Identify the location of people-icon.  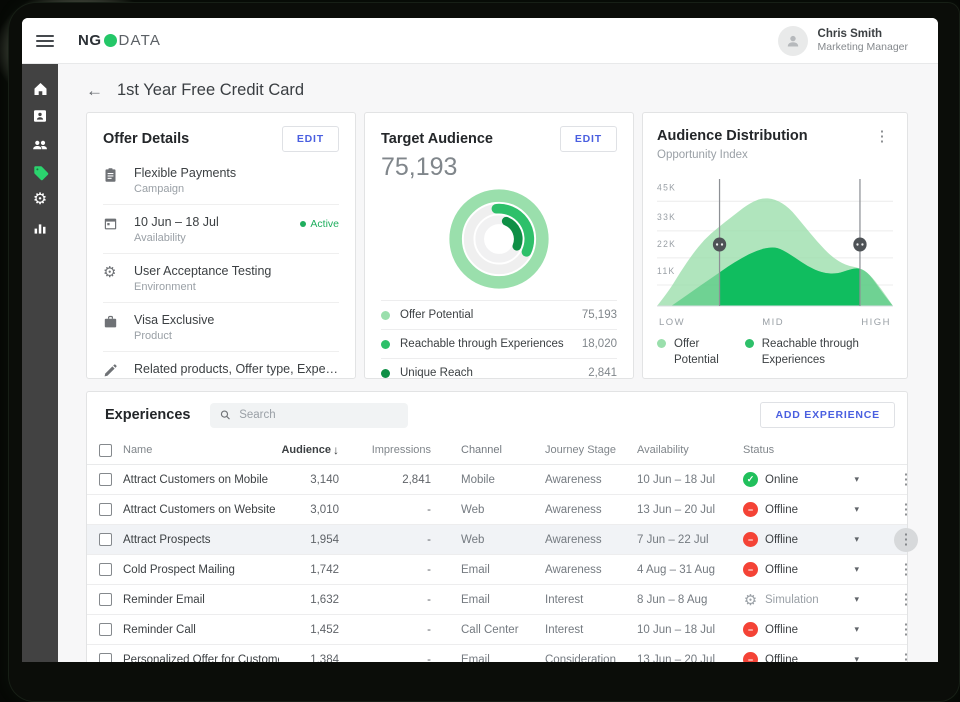
(40, 145).